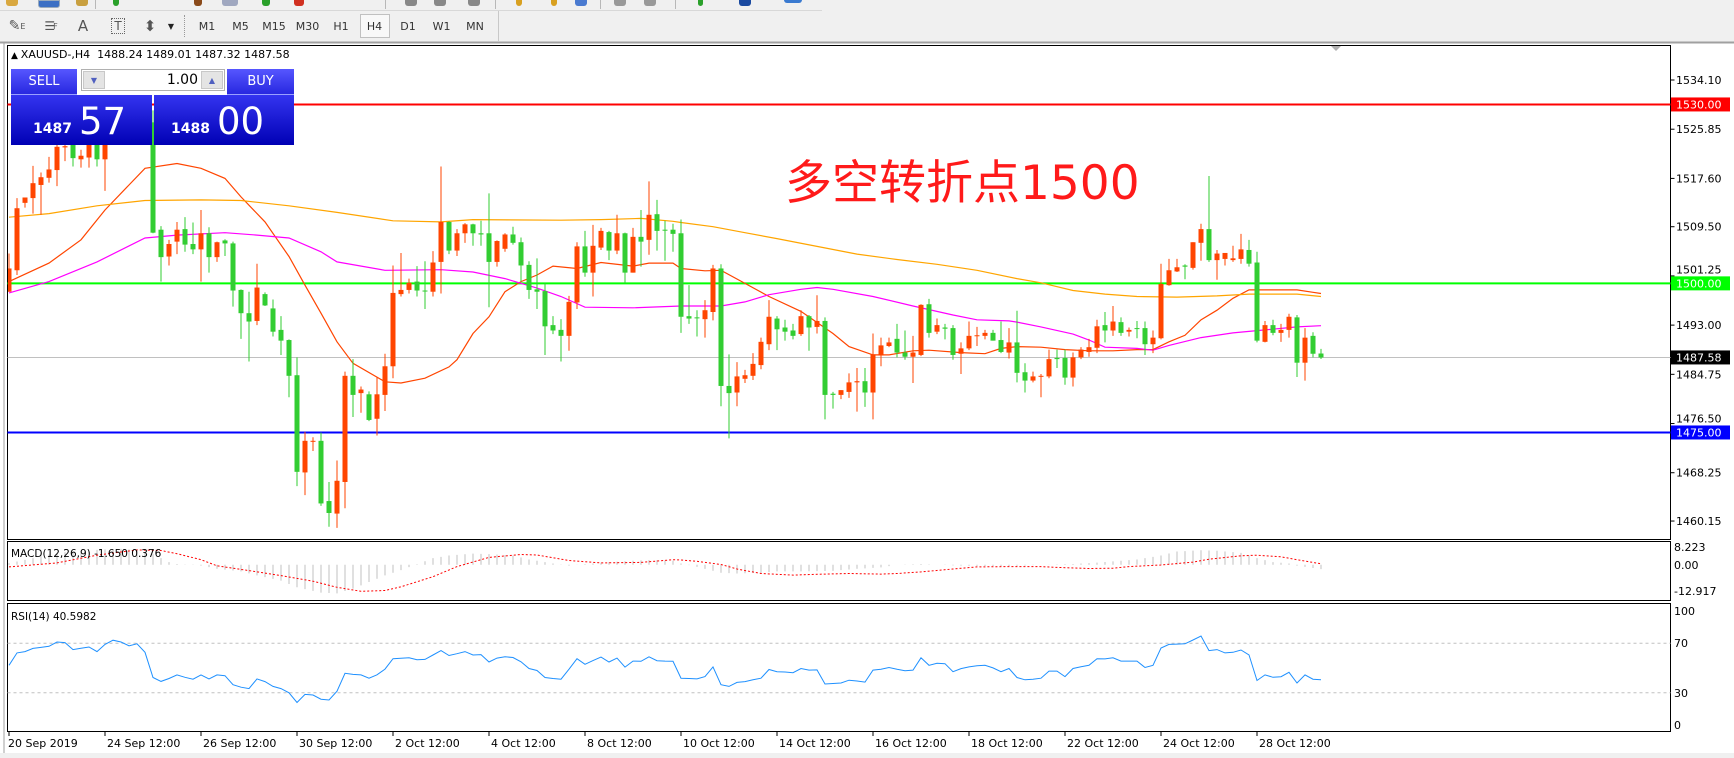  I want to click on timeframe-mn-button: MN, so click(475, 26).